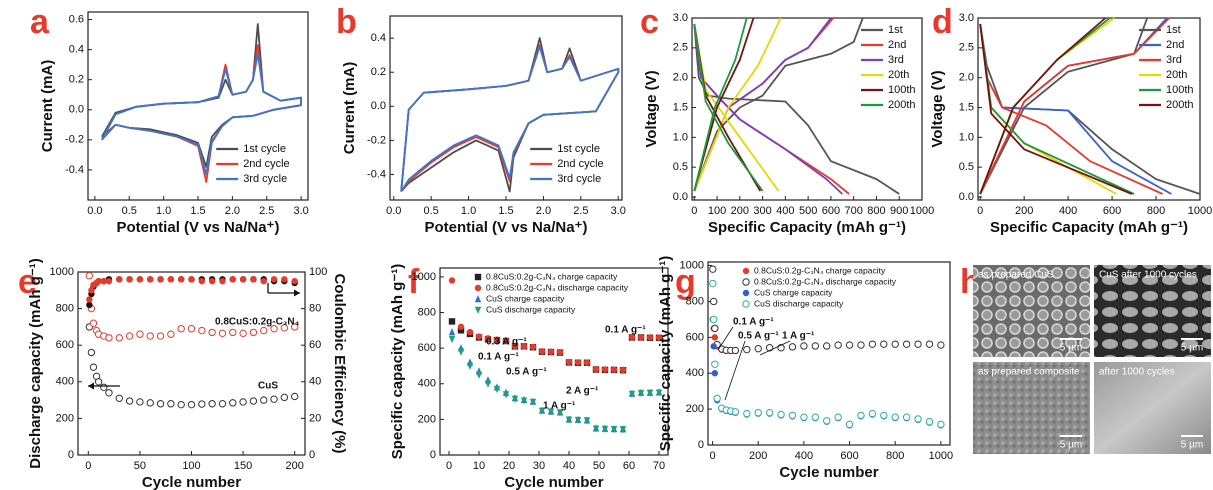  Describe the element at coordinates (478, 310) in the screenshot. I see `legend-marker` at that location.